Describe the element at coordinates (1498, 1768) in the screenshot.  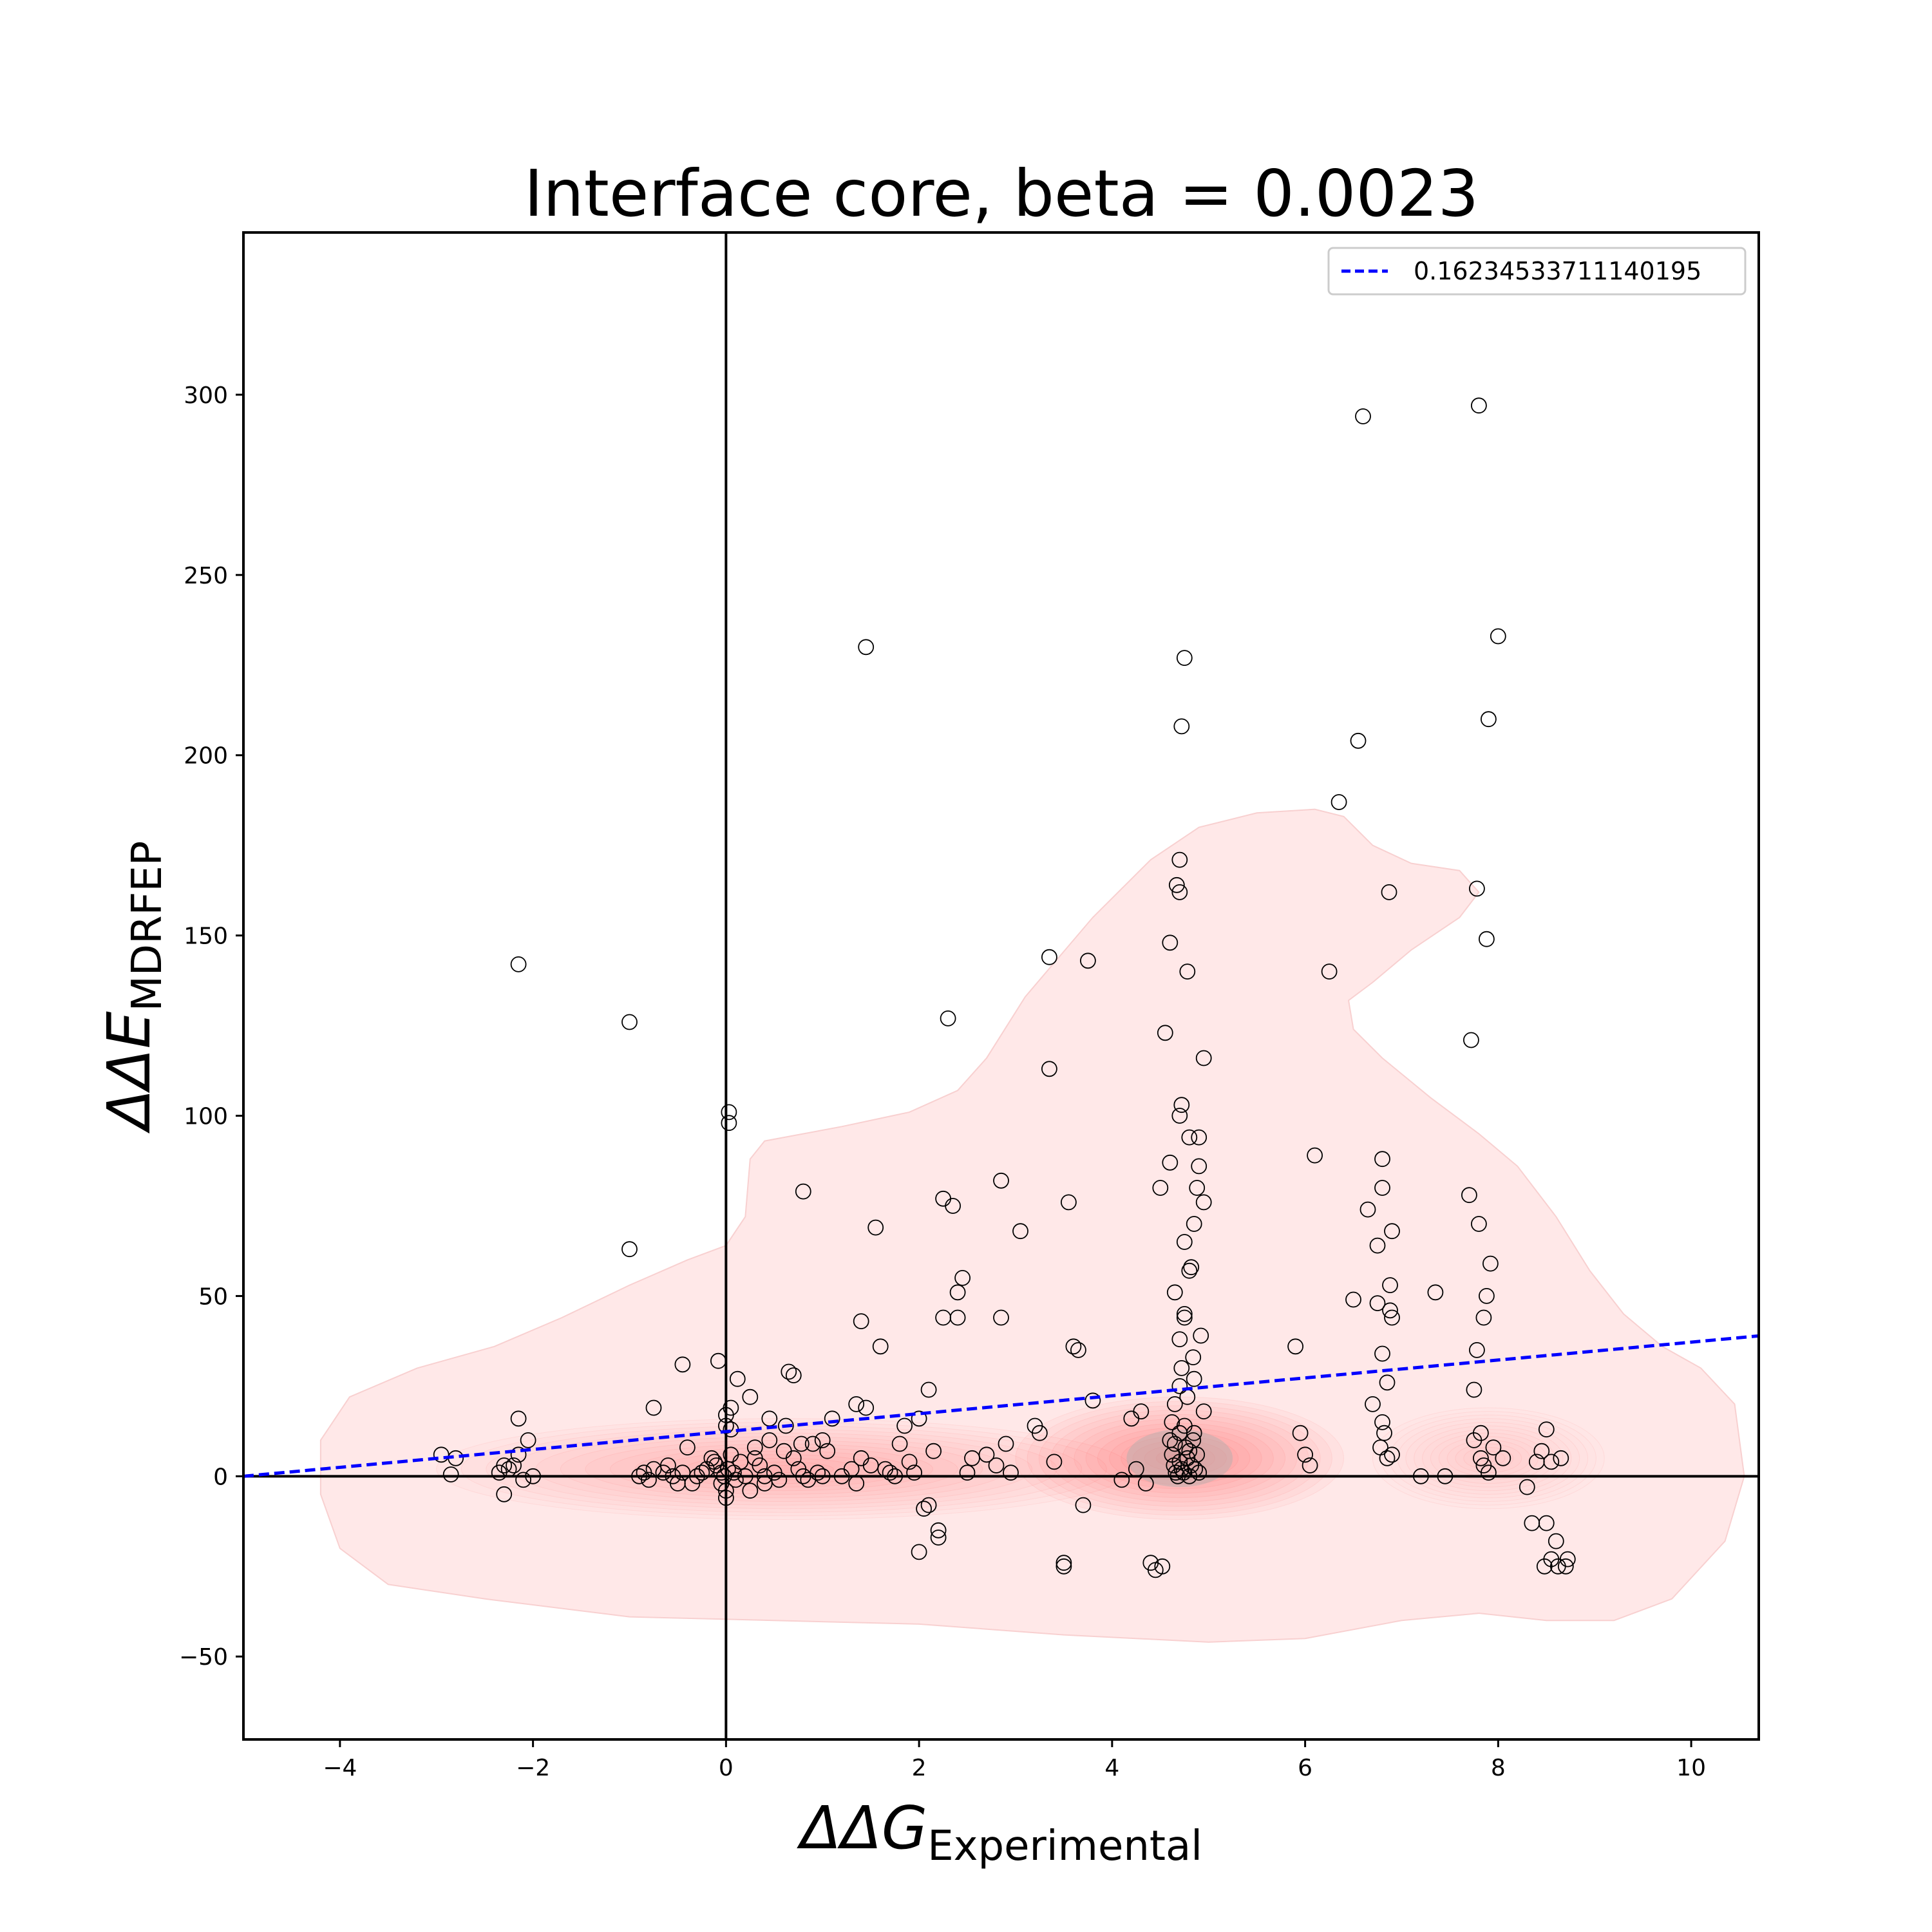
I see `x-tick-label: 8` at that location.